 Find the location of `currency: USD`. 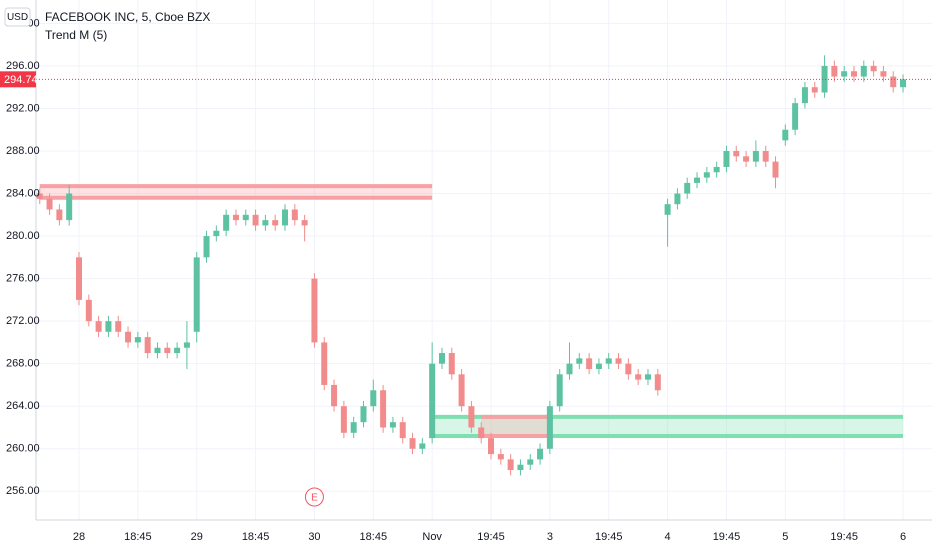

currency: USD is located at coordinates (17, 17).